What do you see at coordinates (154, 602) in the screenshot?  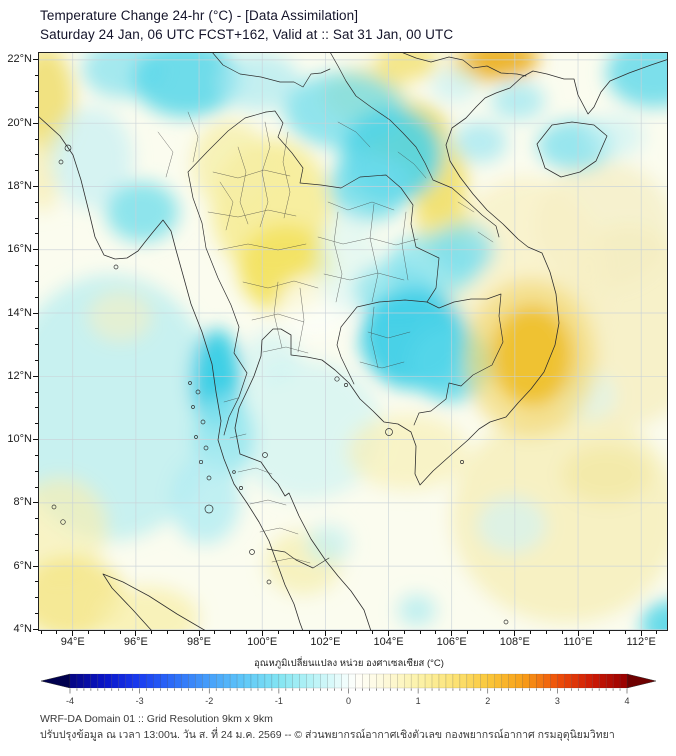 I see `coastline-sumatra` at bounding box center [154, 602].